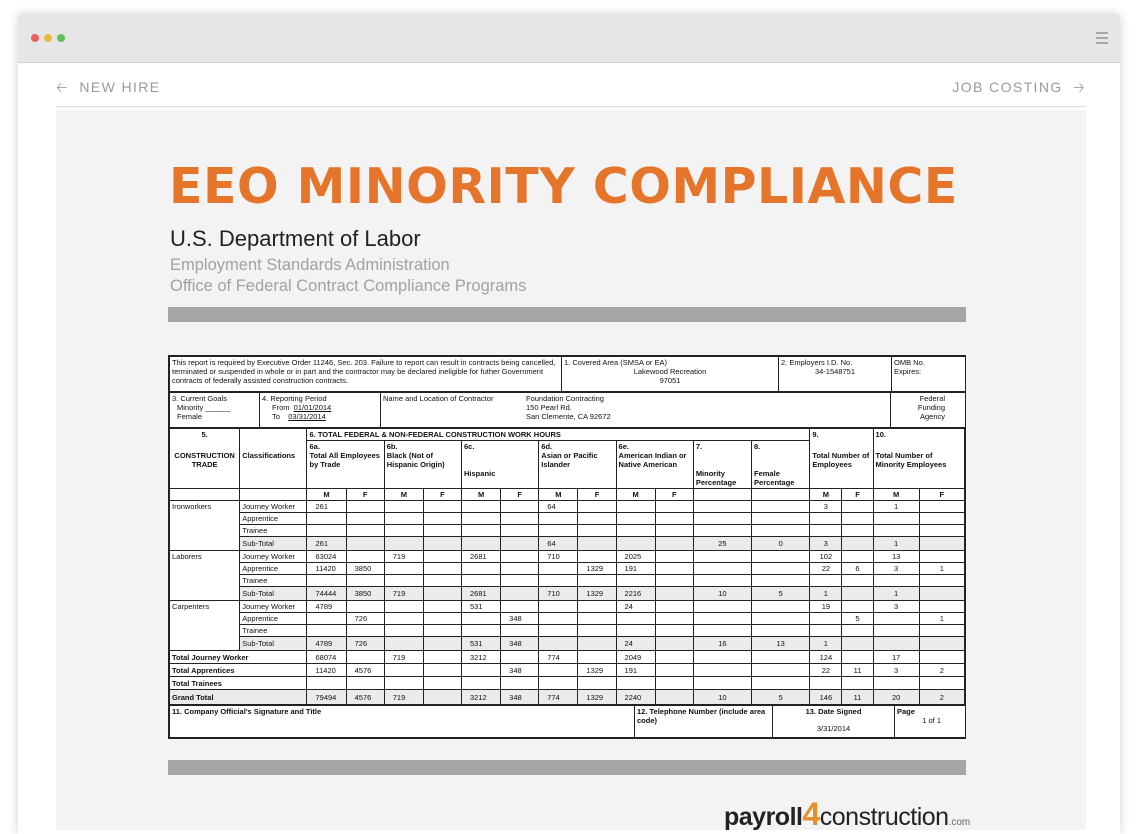 The height and width of the screenshot is (834, 1140). I want to click on date-signed-cell: 13. Date Signed 3/31/2014, so click(833, 721).